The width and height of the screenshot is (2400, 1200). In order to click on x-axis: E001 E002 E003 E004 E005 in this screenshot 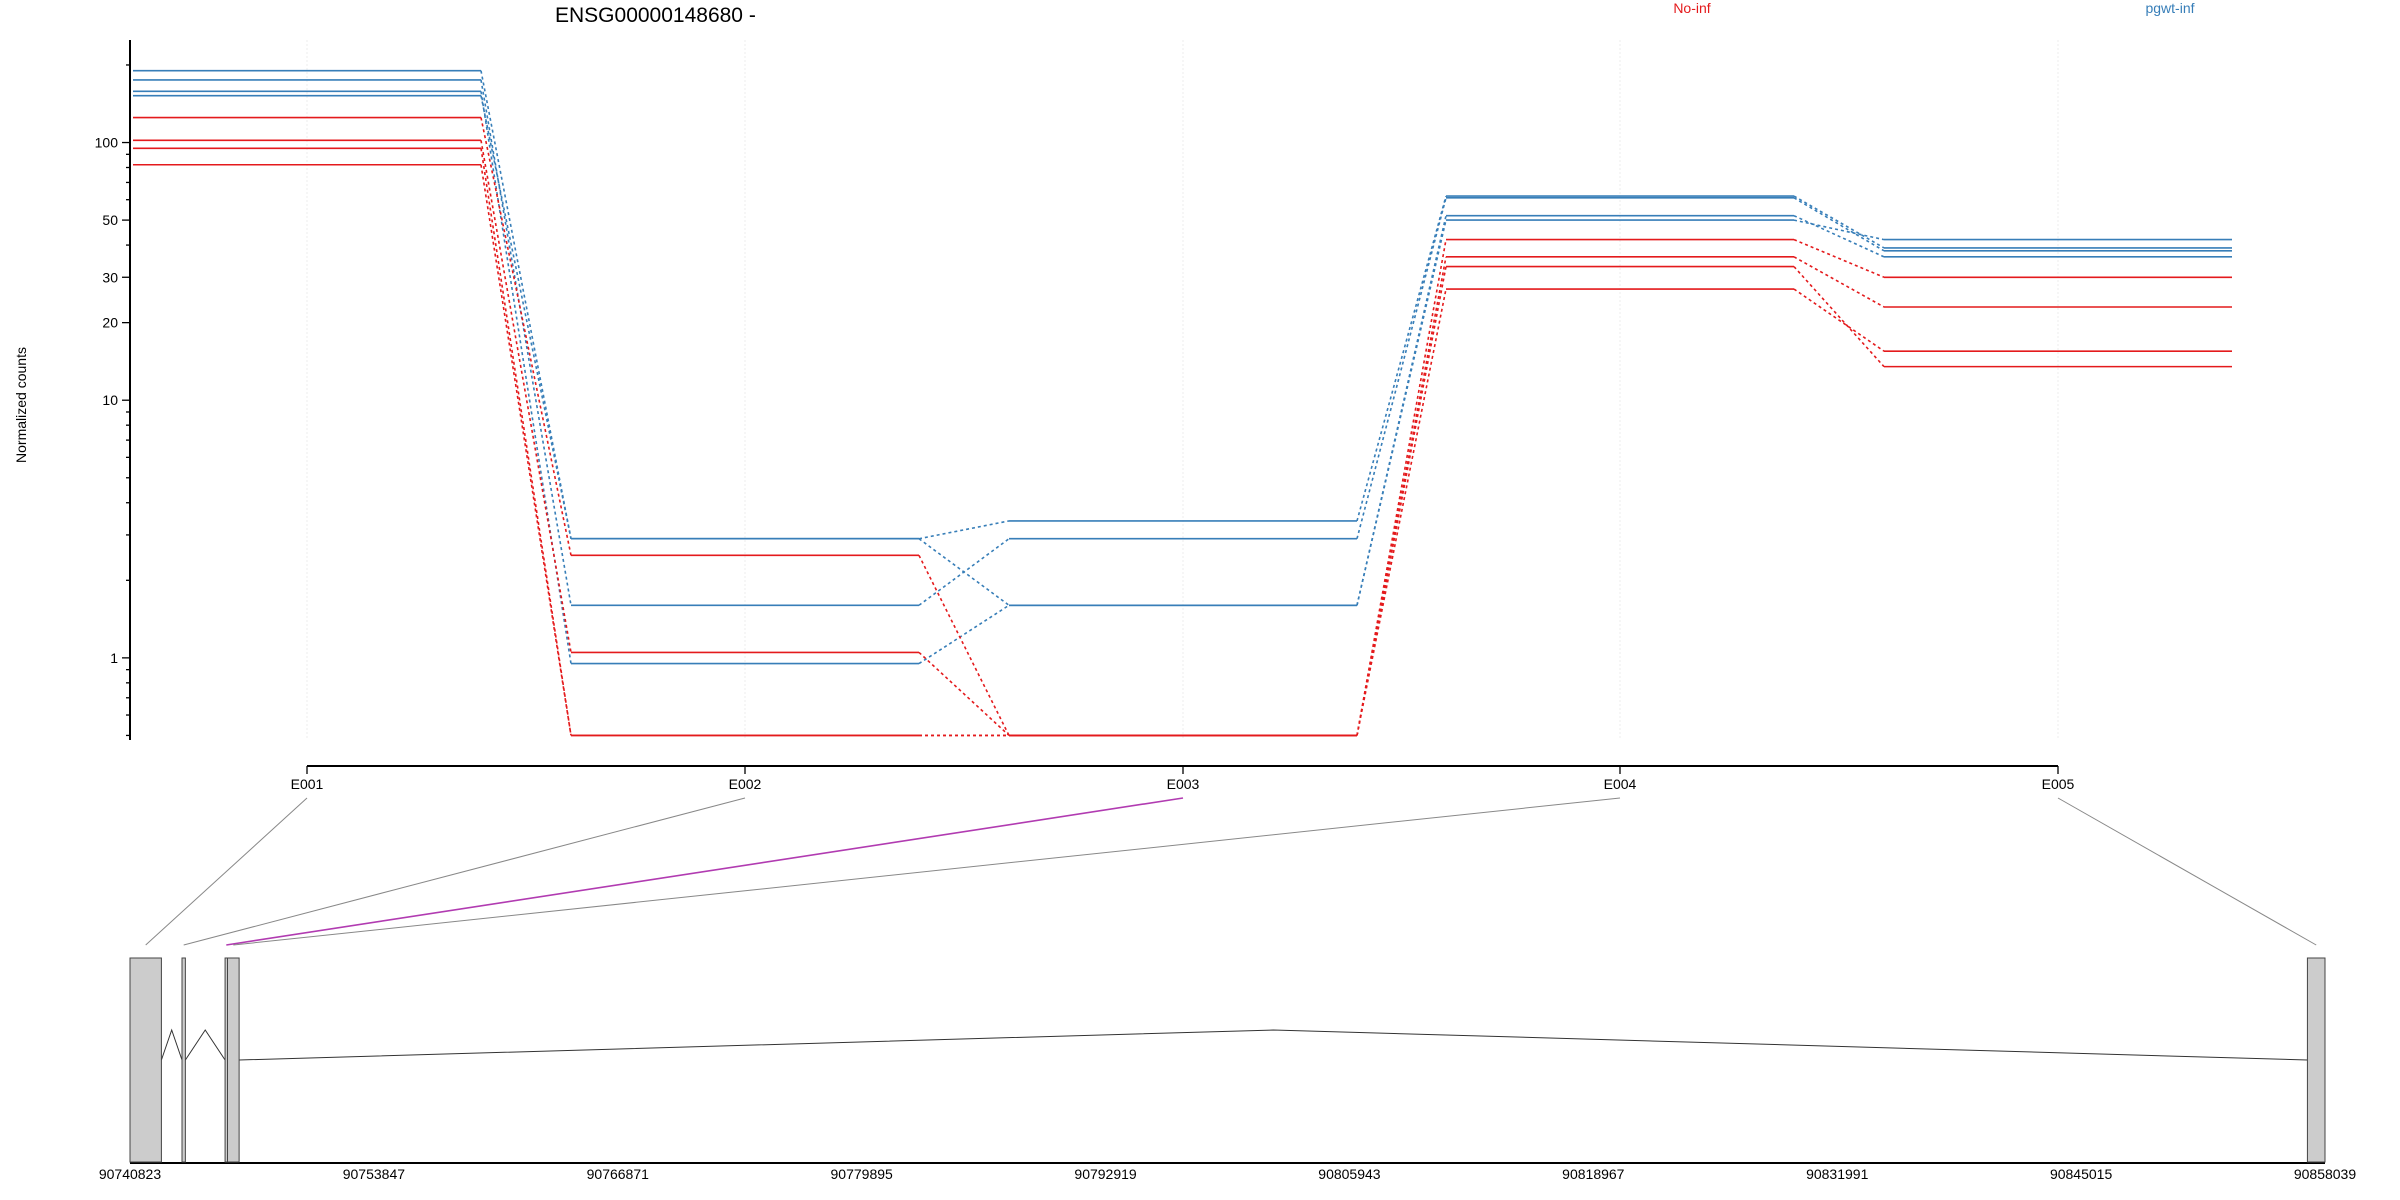, I will do `click(1183, 778)`.